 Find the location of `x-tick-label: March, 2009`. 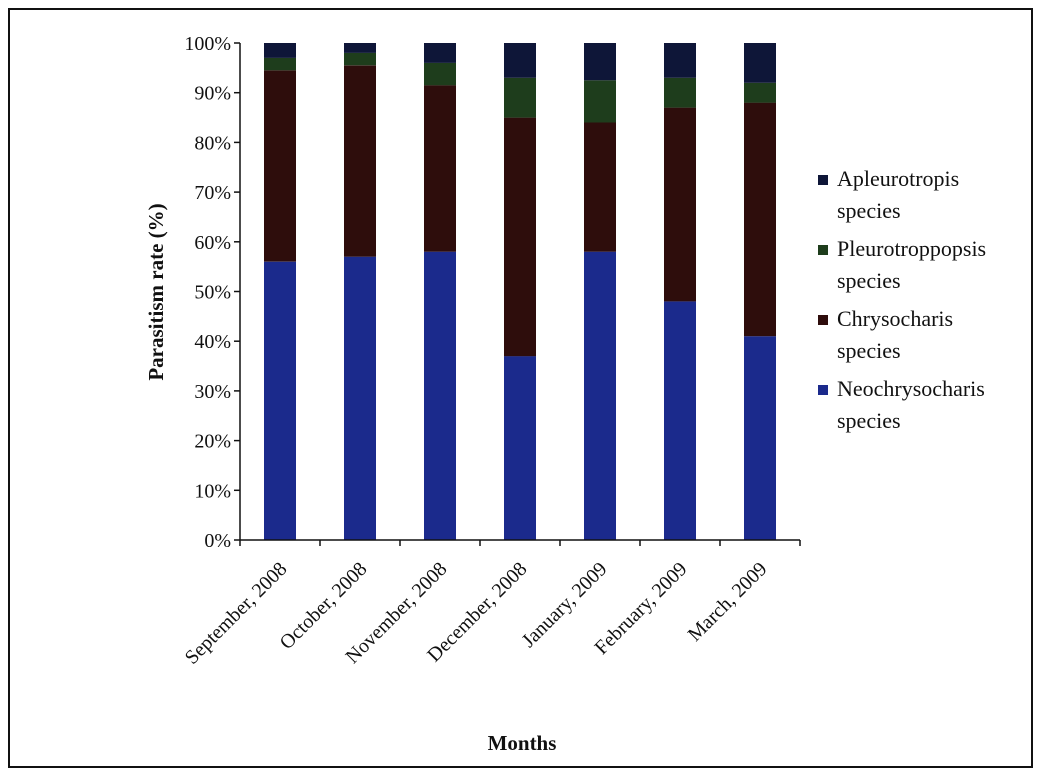

x-tick-label: March, 2009 is located at coordinates (728, 602).